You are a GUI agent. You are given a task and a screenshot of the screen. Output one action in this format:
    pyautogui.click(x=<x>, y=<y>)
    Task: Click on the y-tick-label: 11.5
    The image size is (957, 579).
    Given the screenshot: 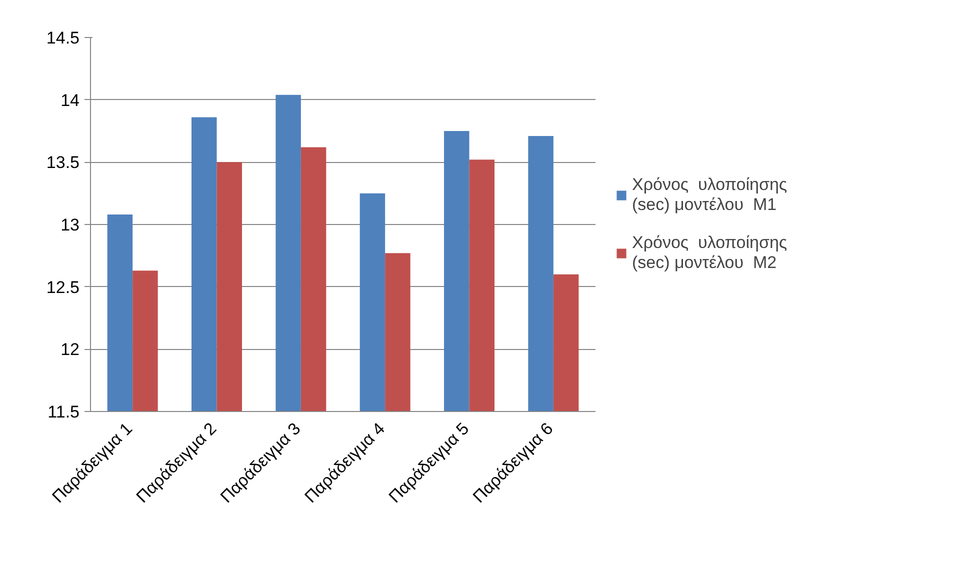 What is the action you would take?
    pyautogui.click(x=64, y=412)
    